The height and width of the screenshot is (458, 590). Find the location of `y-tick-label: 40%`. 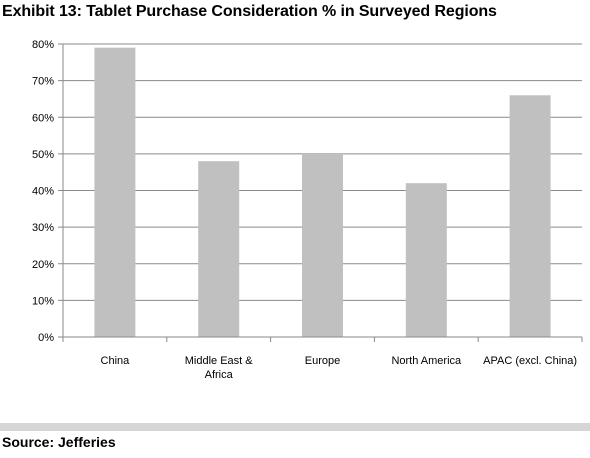

y-tick-label: 40% is located at coordinates (43, 192).